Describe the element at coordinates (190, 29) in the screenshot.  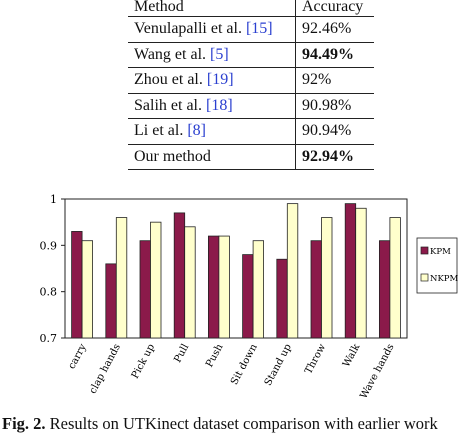
I see `method-name: Venulapalli et al.` at that location.